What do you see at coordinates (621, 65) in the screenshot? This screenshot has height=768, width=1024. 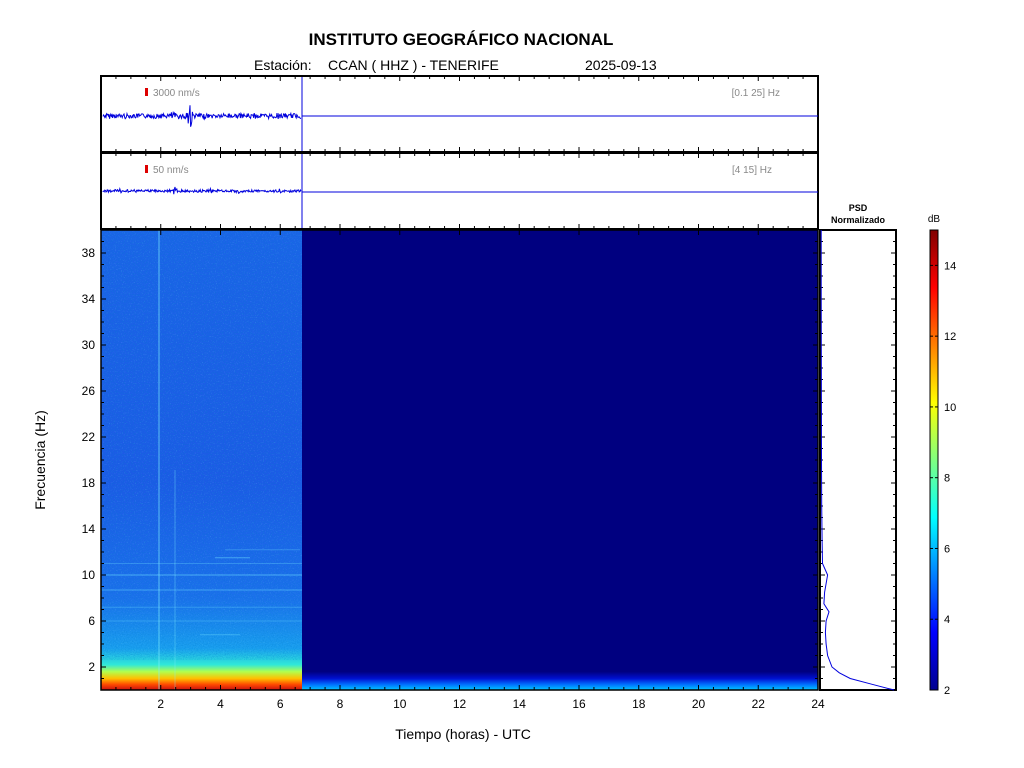 I see `date-label: 2025-09-13` at bounding box center [621, 65].